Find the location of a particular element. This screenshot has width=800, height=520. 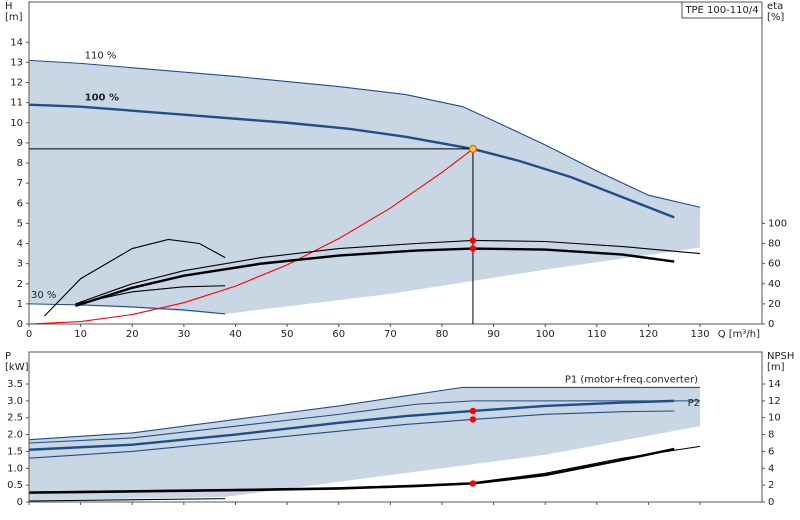

y-tick-label: 1.5 is located at coordinates (15, 451).